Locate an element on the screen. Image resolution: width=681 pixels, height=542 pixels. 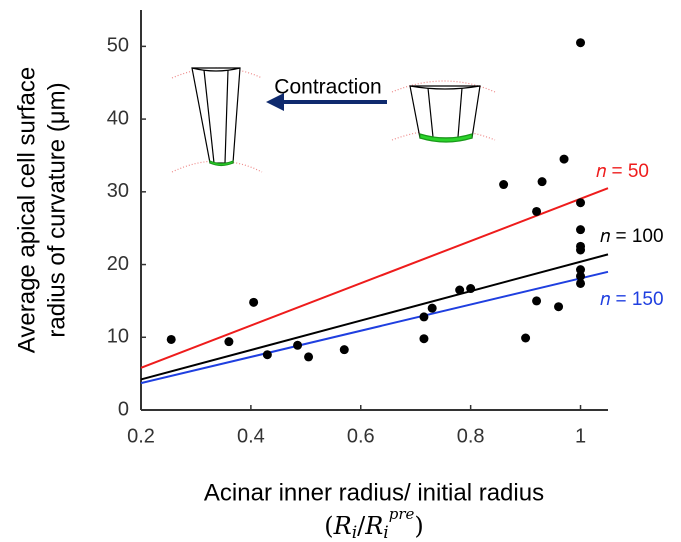
formula-part: ) is located at coordinates (418, 526).